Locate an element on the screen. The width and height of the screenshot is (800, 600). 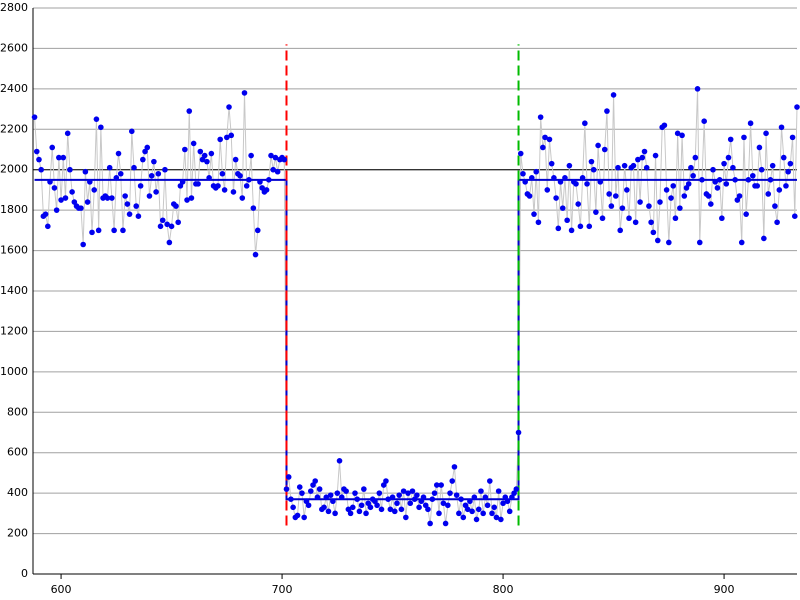
y-tick-label: 1400 is located at coordinates (14, 290).